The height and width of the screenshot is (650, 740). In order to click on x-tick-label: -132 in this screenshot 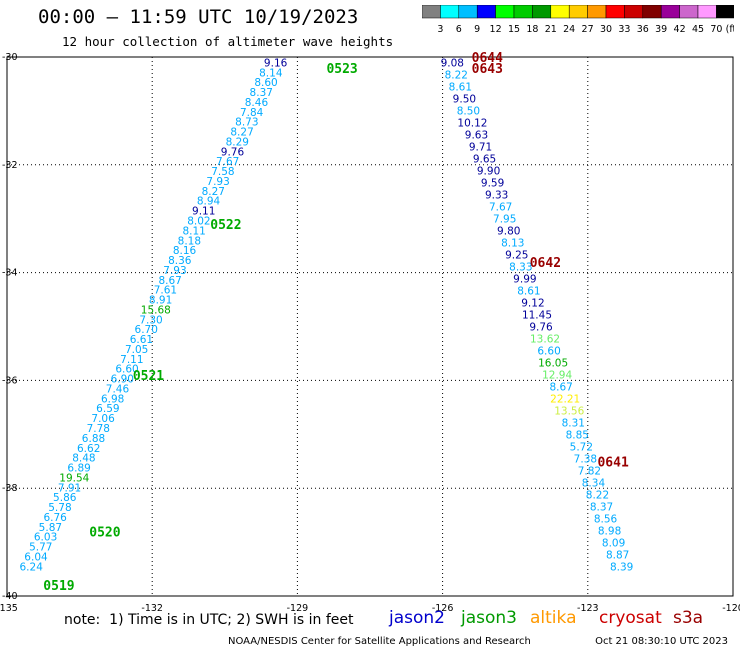, I will do `click(152, 608)`.